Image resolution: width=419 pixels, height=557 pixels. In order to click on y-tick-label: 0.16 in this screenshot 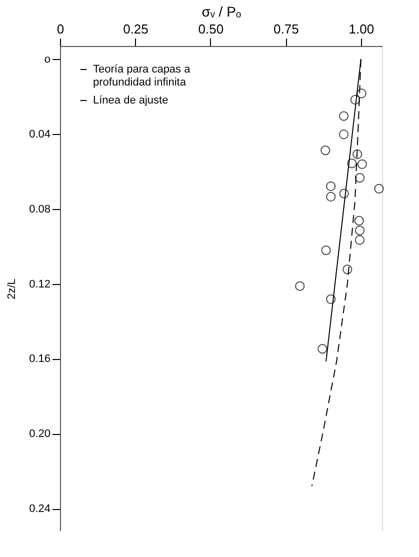, I will do `click(39, 359)`.